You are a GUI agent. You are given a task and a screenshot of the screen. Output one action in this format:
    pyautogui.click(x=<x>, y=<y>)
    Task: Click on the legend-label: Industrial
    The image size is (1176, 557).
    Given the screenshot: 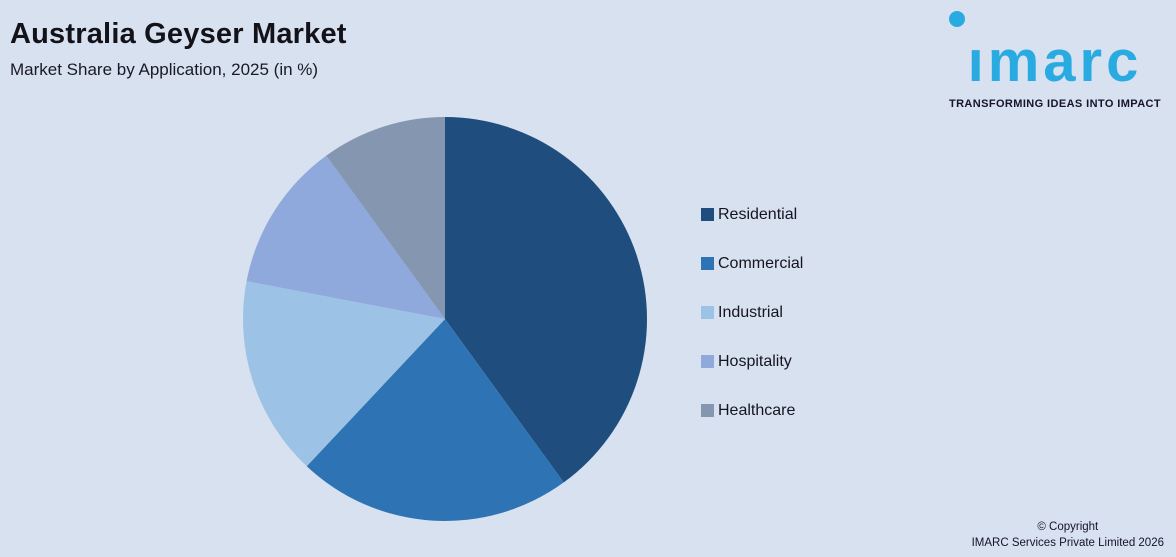 What is the action you would take?
    pyautogui.click(x=750, y=312)
    